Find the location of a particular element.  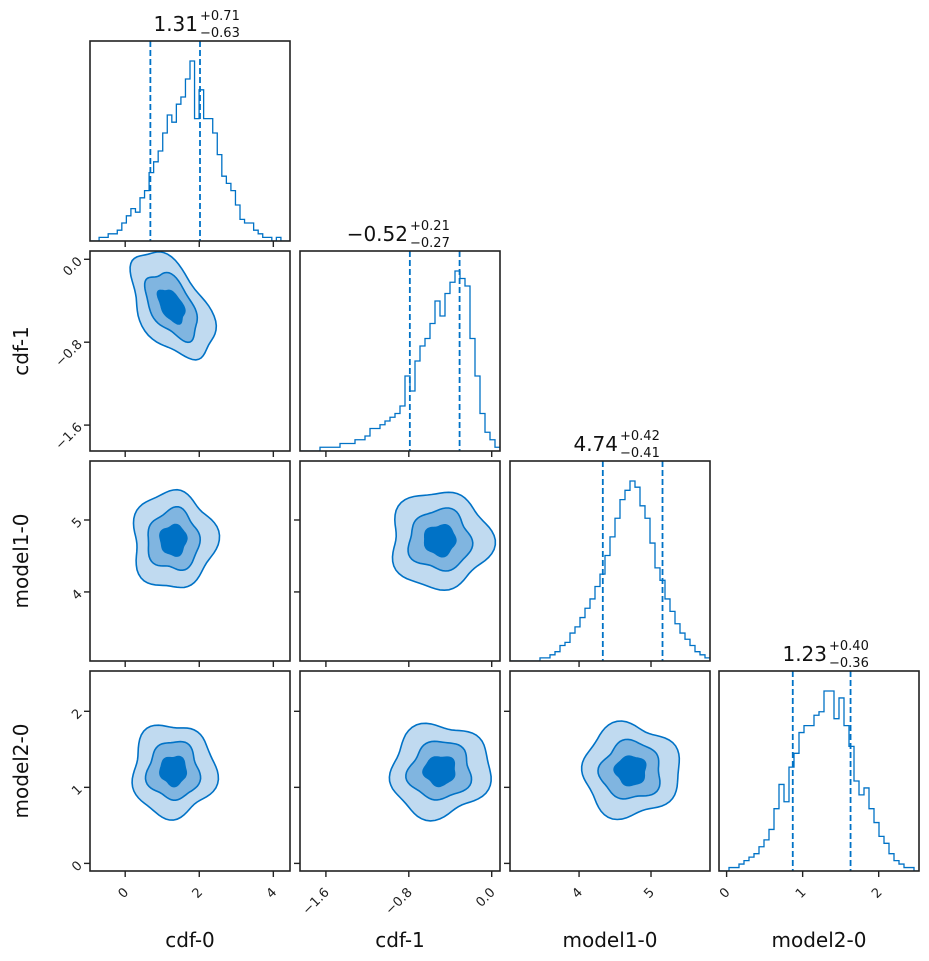

panel-title-value: −0.52 is located at coordinates (377, 234).